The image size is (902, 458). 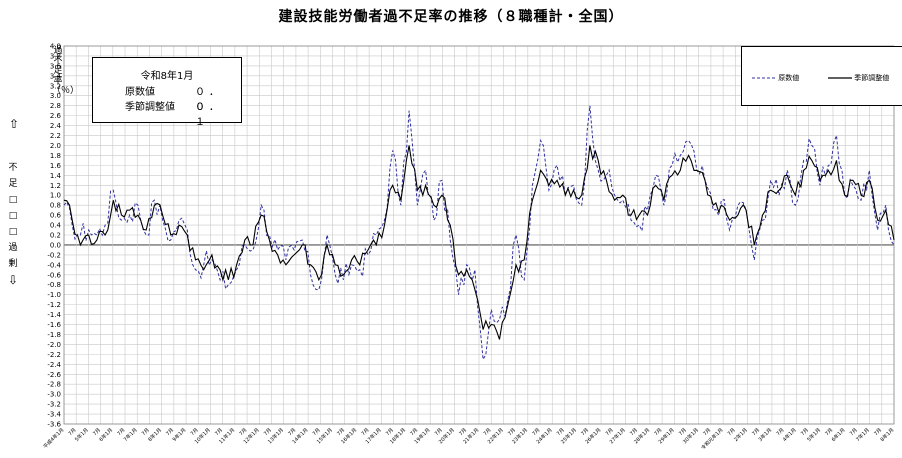 What do you see at coordinates (55, 186) in the screenshot?
I see `y-tick-label: 1.2` at bounding box center [55, 186].